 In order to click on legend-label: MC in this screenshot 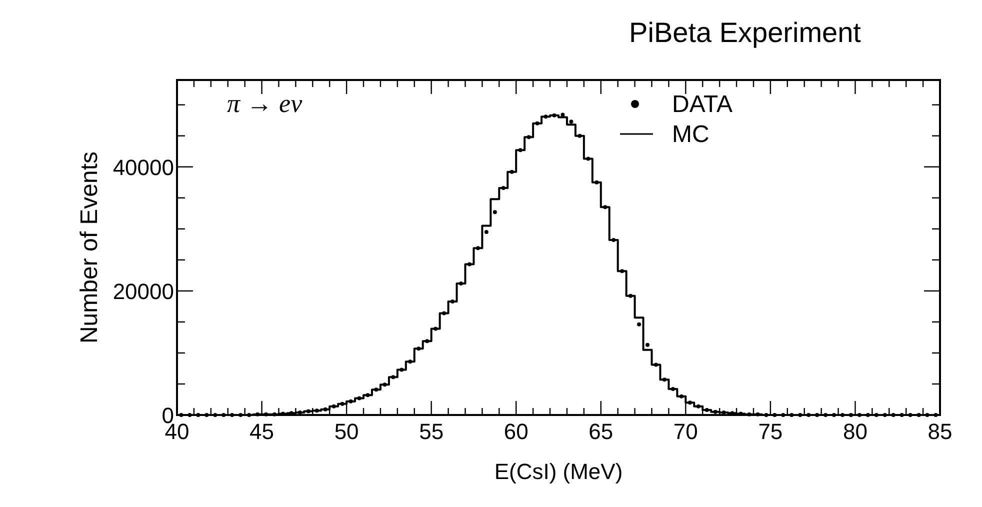, I will do `click(691, 134)`.